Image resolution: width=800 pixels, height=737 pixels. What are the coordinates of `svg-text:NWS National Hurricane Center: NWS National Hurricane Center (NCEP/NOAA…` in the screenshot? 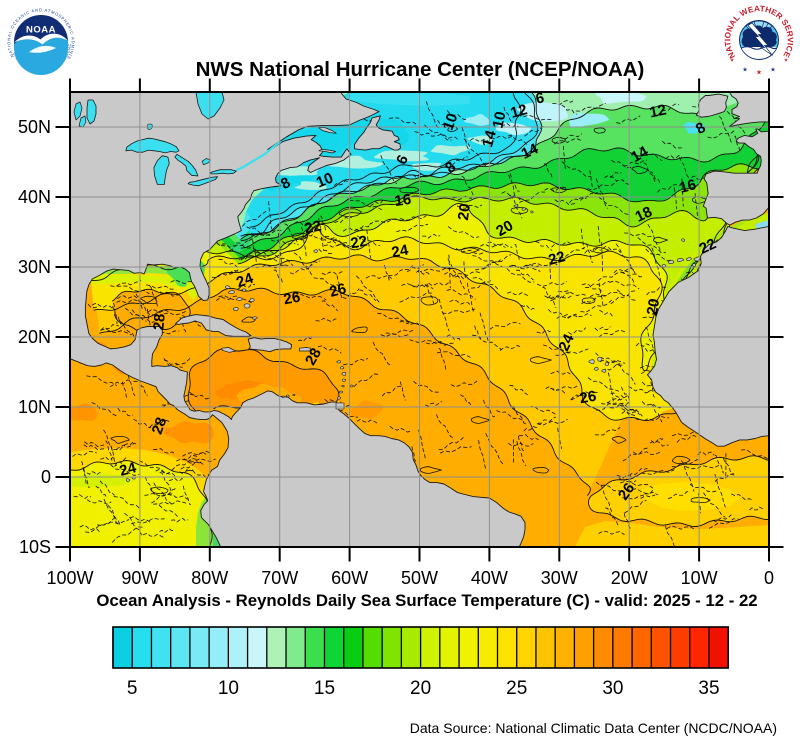 It's located at (420, 69).